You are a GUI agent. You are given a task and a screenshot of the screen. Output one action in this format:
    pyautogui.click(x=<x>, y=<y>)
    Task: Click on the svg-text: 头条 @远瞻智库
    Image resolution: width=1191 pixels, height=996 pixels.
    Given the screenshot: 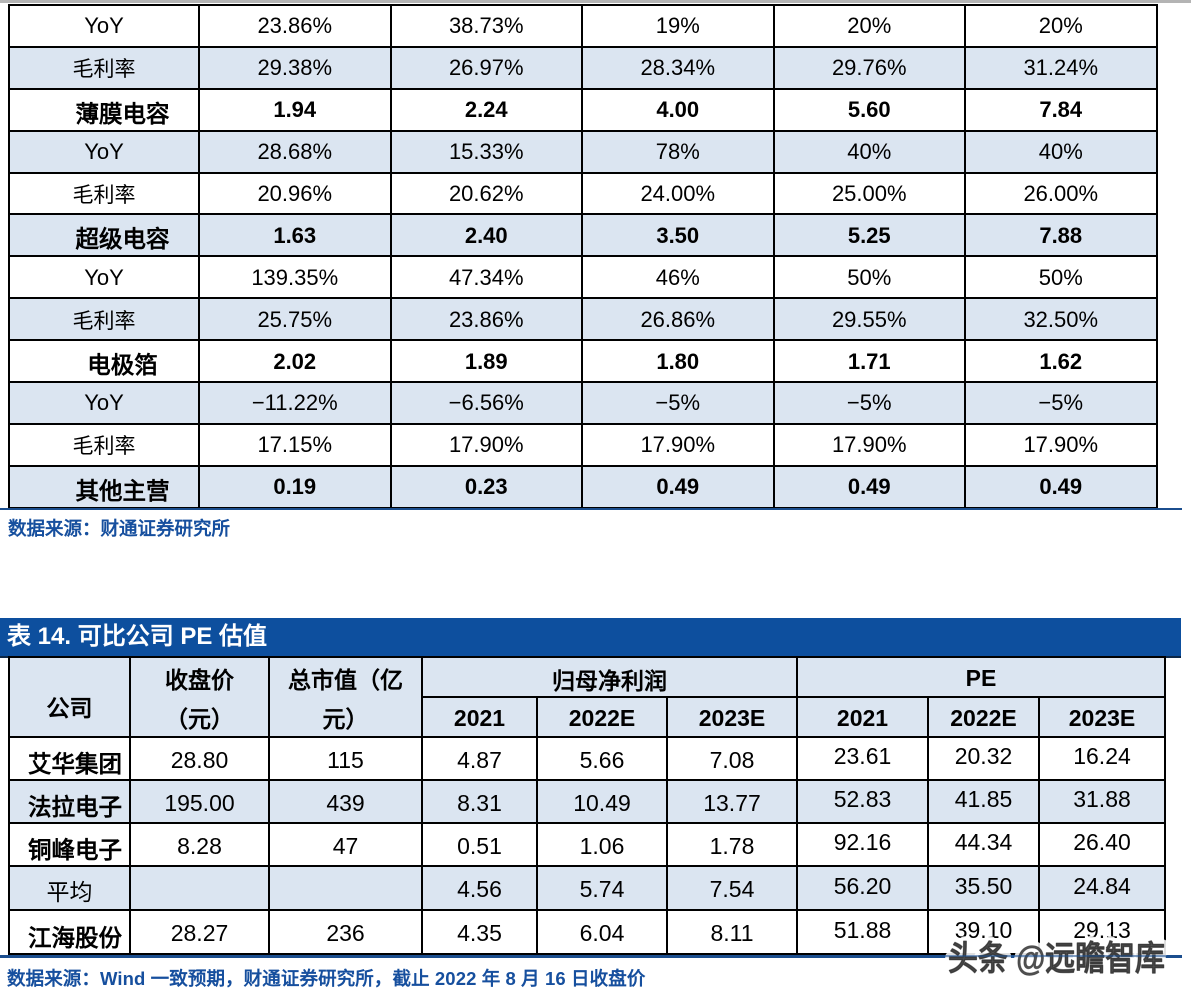 What is the action you would take?
    pyautogui.click(x=1056, y=958)
    